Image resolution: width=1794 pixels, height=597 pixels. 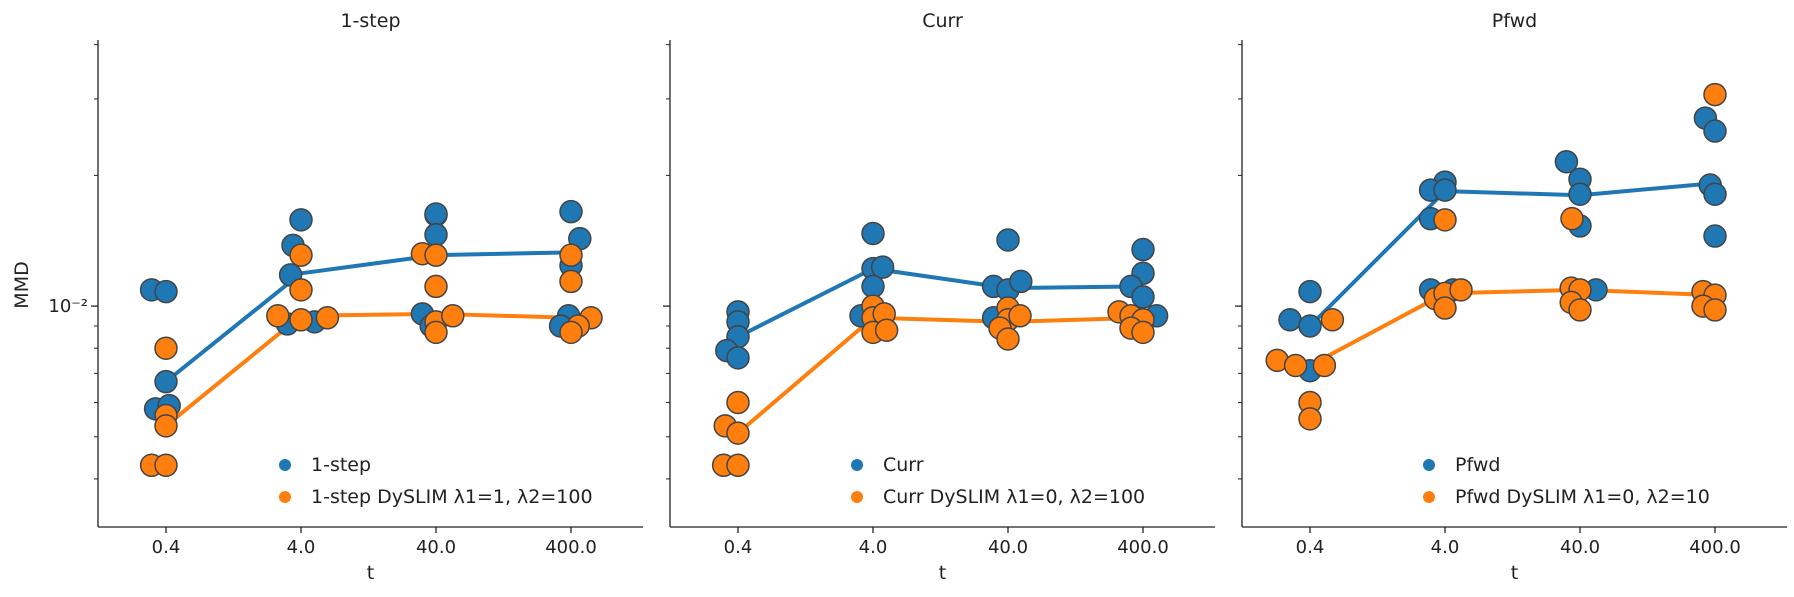 What do you see at coordinates (942, 21) in the screenshot?
I see `subplot-title: Curr` at bounding box center [942, 21].